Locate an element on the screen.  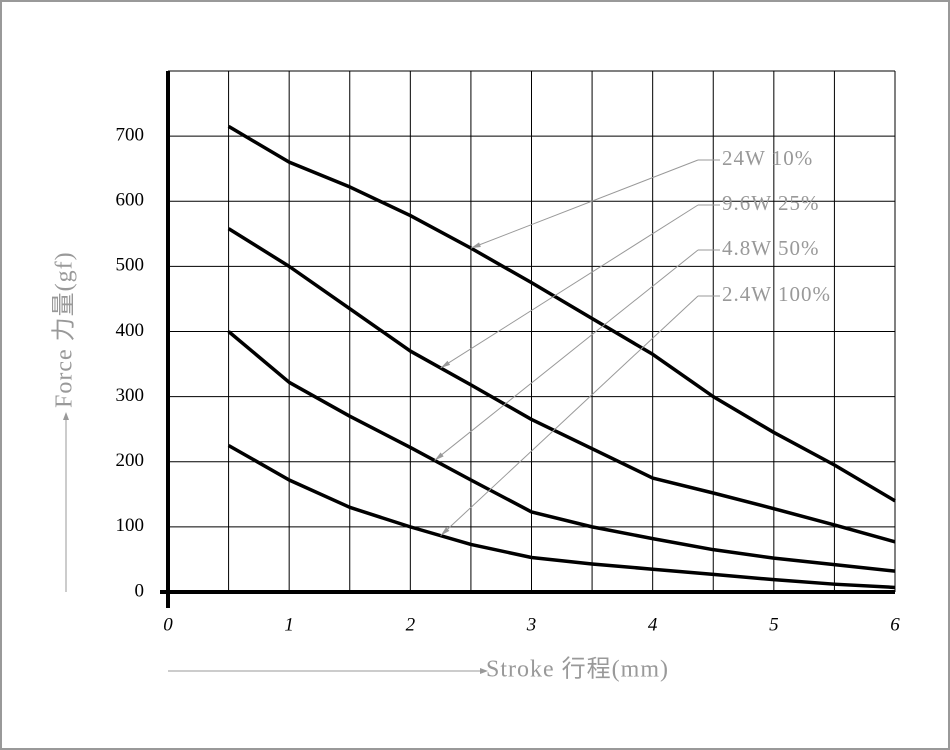
y-tick-label: 400 is located at coordinates (130, 330).